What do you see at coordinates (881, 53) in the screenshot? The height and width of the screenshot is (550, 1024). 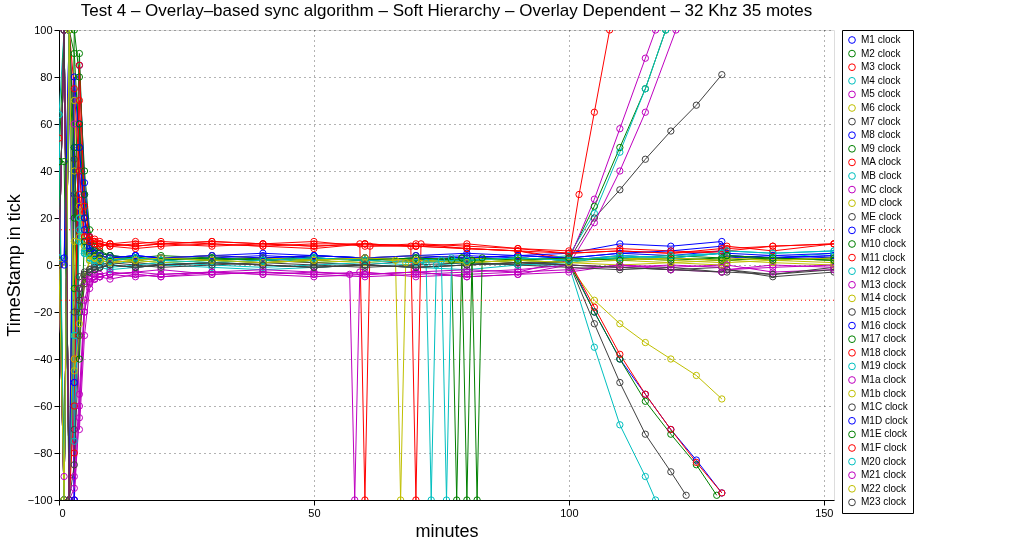 I see `legend-label: M2 clock` at bounding box center [881, 53].